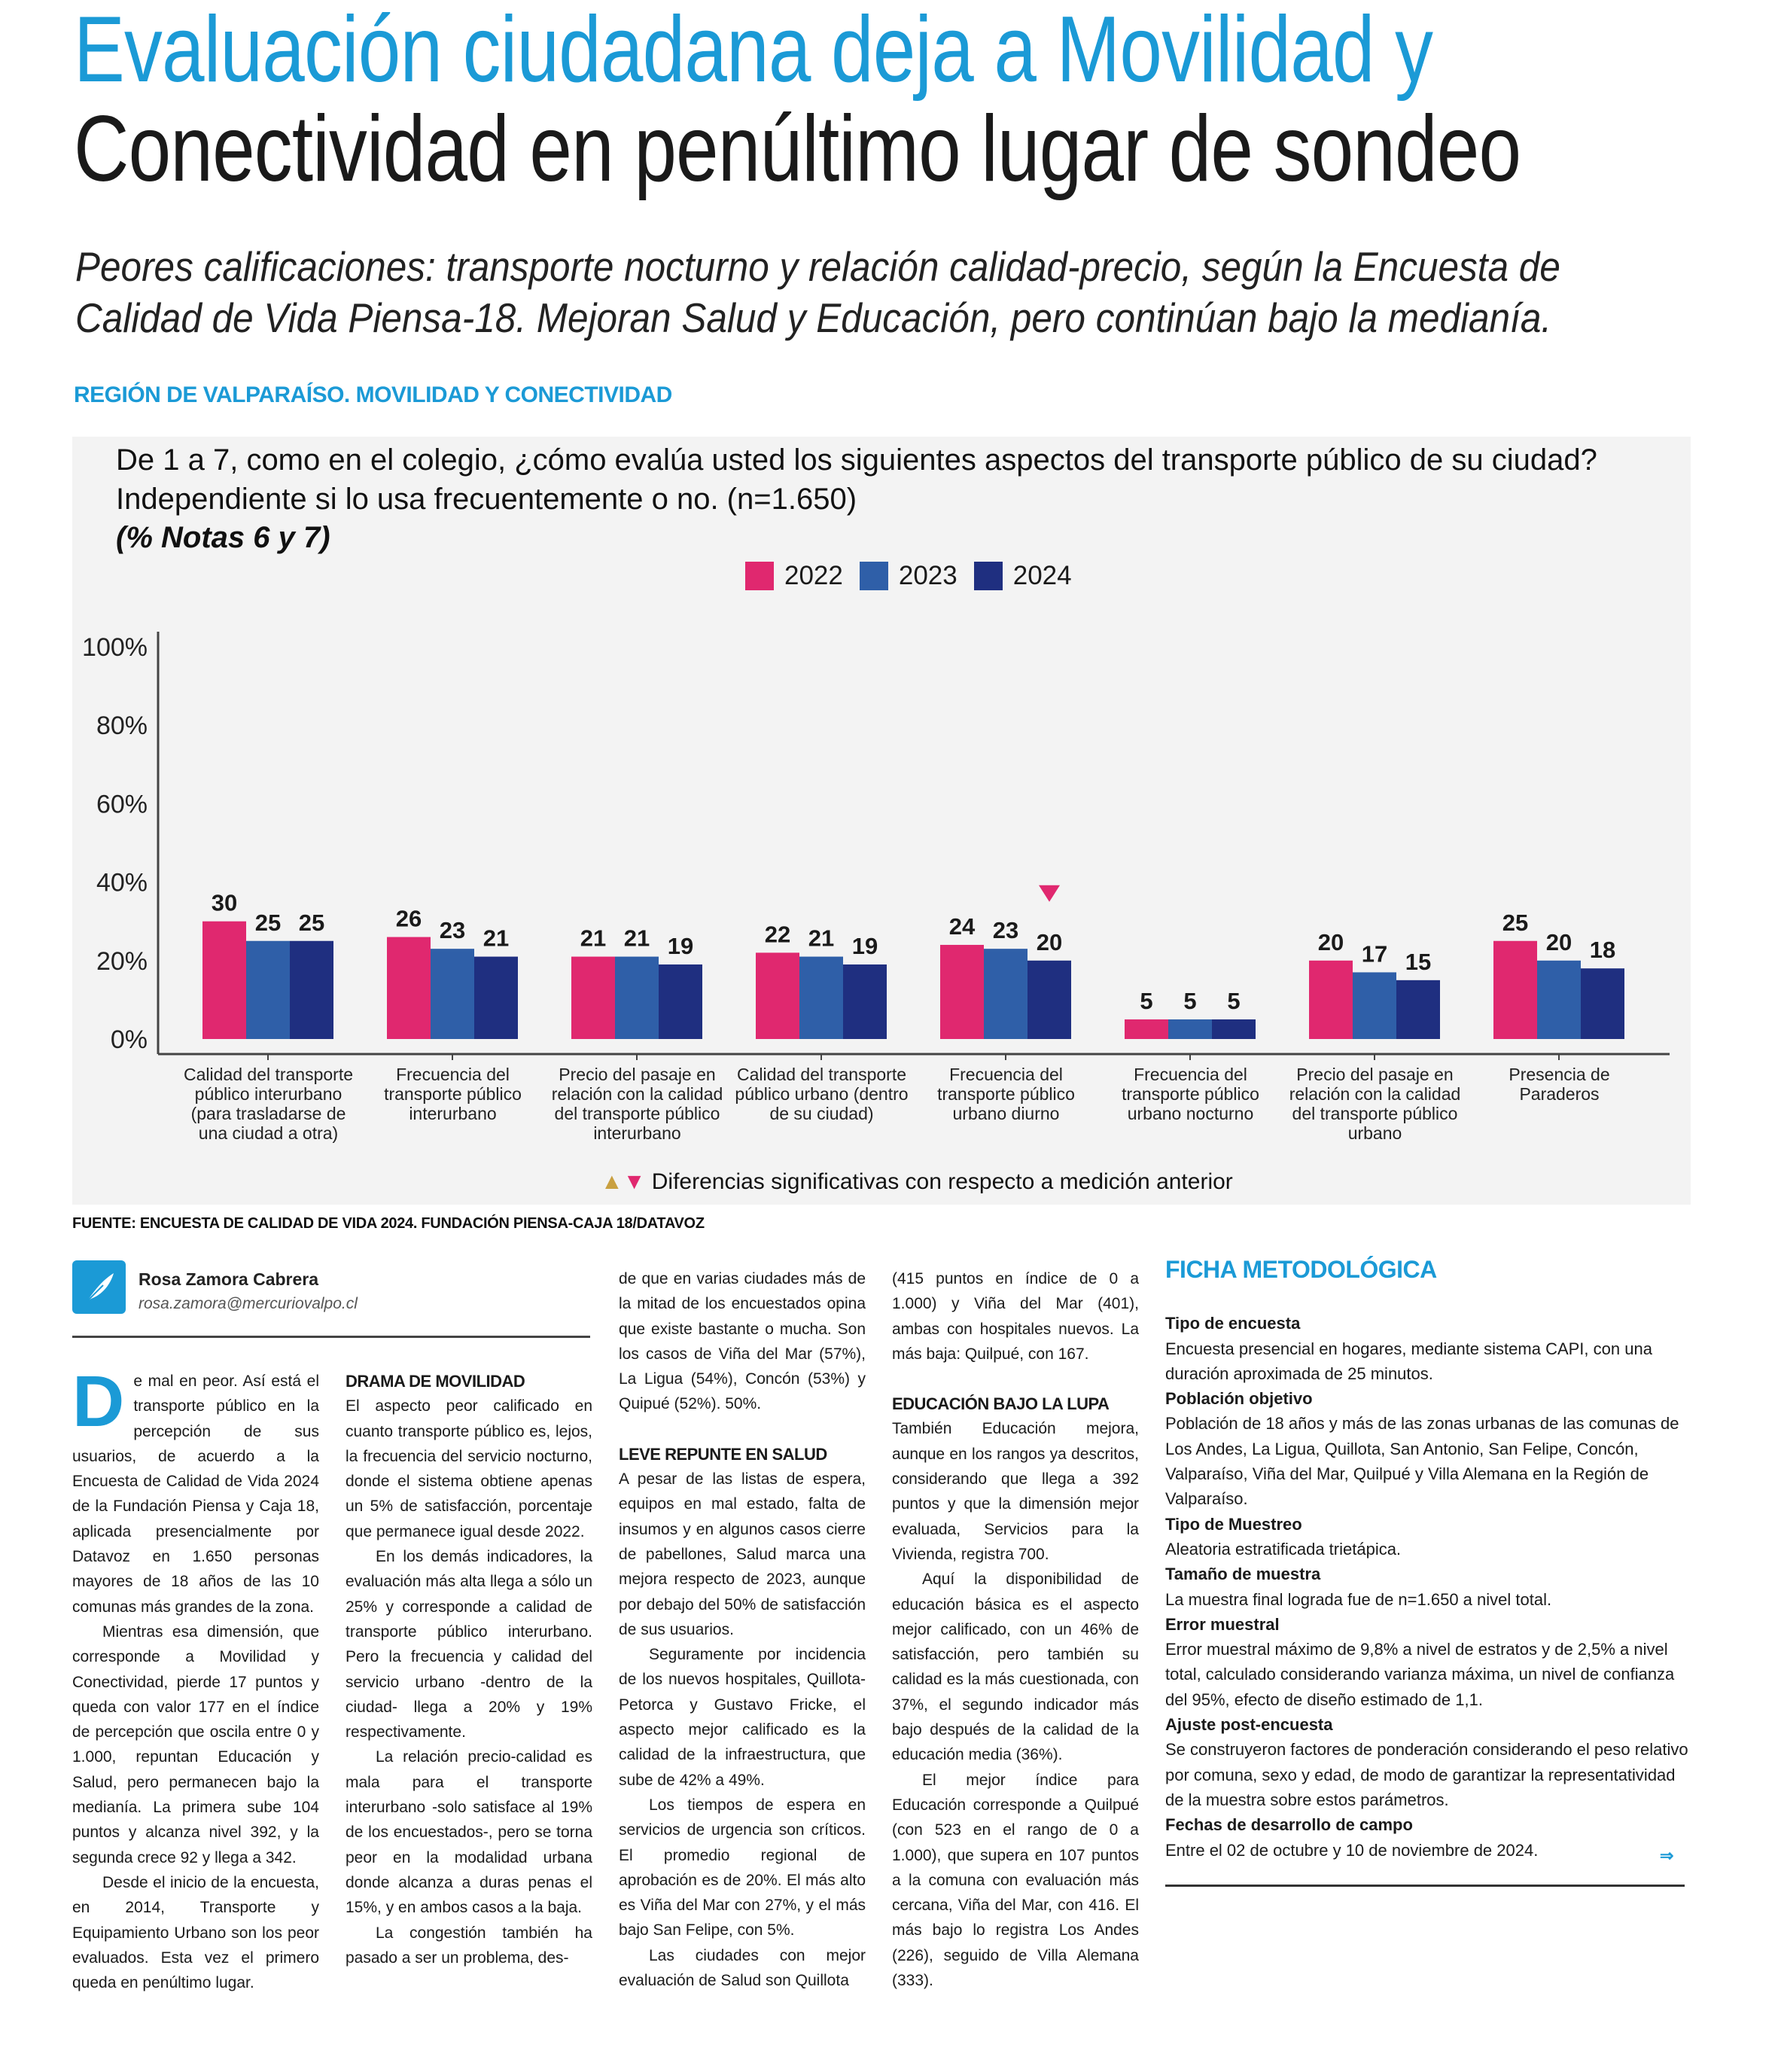 Image resolution: width=1781 pixels, height=2072 pixels. Describe the element at coordinates (311, 923) in the screenshot. I see `data-label: 25` at that location.